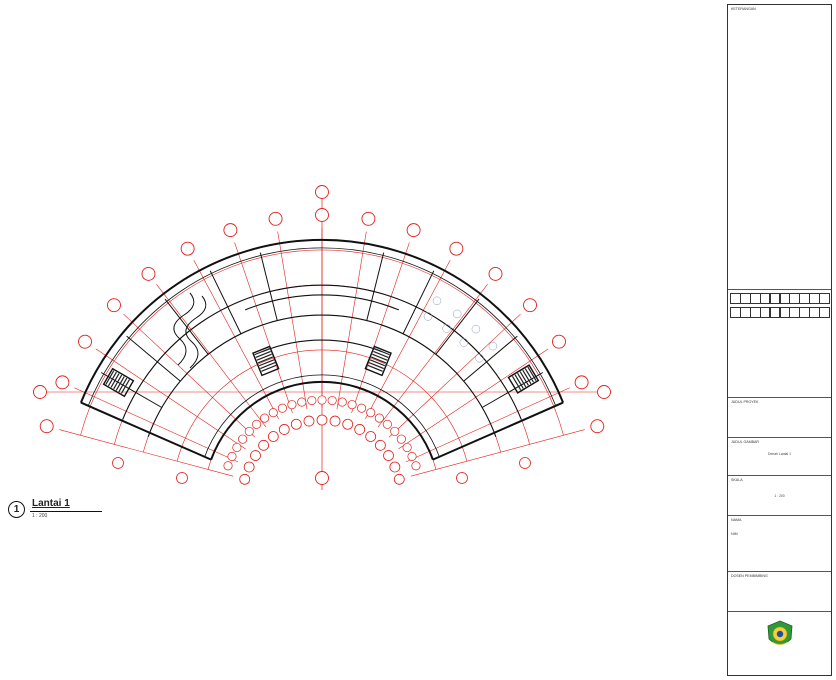 The image size is (836, 680). Describe the element at coordinates (51, 503) in the screenshot. I see `sheet-title: Lantai 1` at that location.